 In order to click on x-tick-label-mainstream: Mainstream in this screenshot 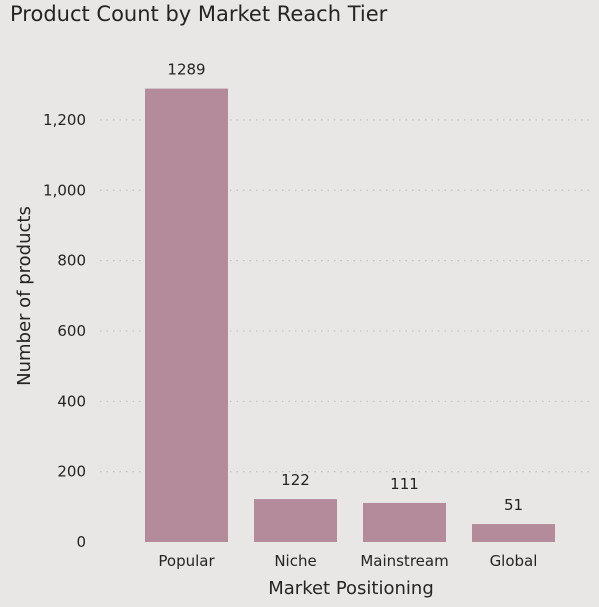, I will do `click(404, 561)`.